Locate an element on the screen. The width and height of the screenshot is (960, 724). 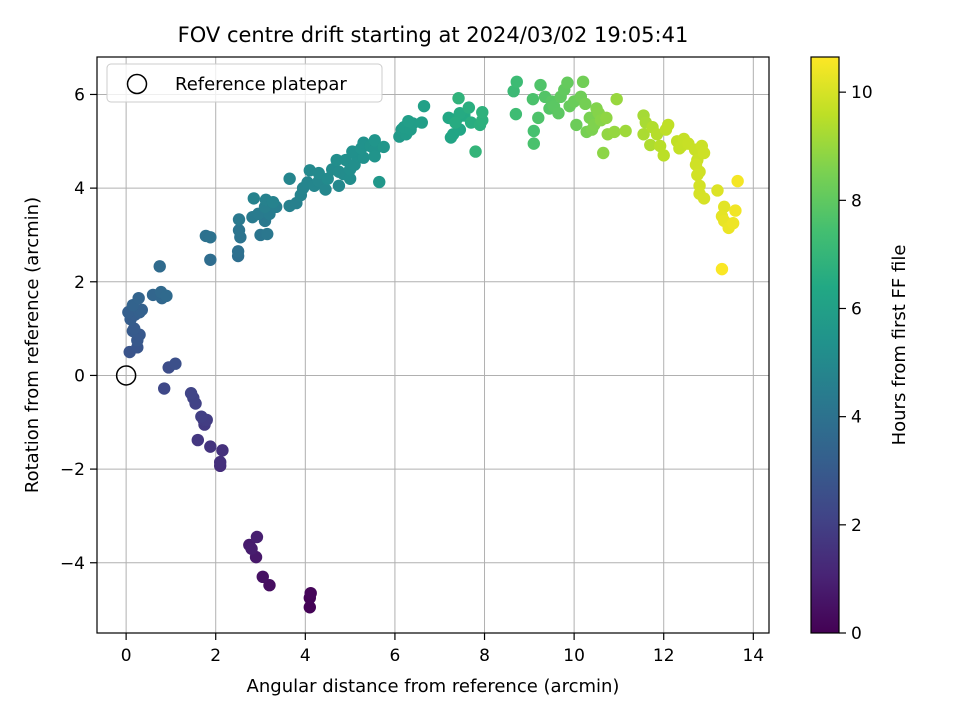
colorbar: 0 2 4 6 8 10 Hours from first FF file is located at coordinates (860, 350).